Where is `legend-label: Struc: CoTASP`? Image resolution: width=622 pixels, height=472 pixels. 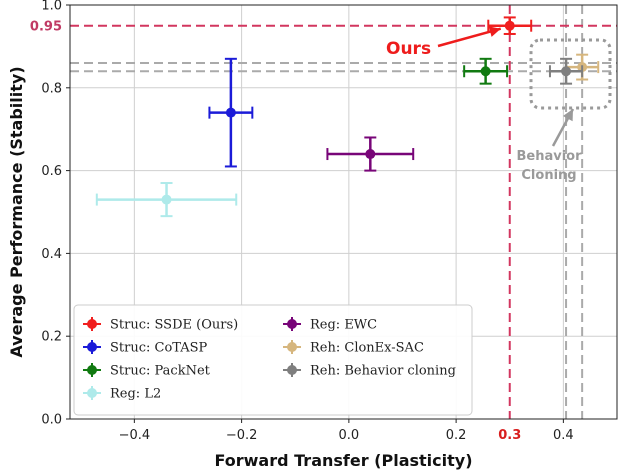
legend-label: Struc: CoTASP is located at coordinates (159, 348).